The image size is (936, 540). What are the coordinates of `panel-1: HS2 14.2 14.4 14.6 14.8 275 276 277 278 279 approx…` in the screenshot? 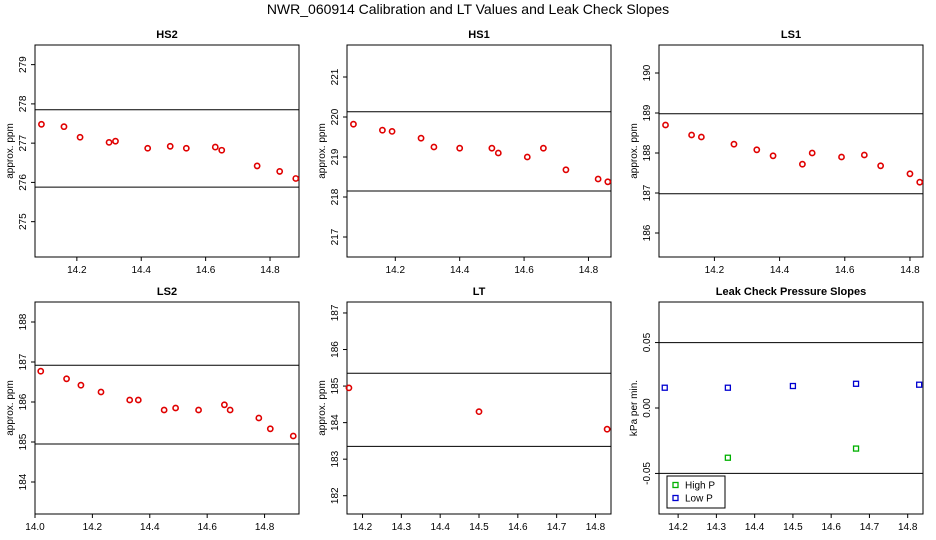 It's located at (152, 152).